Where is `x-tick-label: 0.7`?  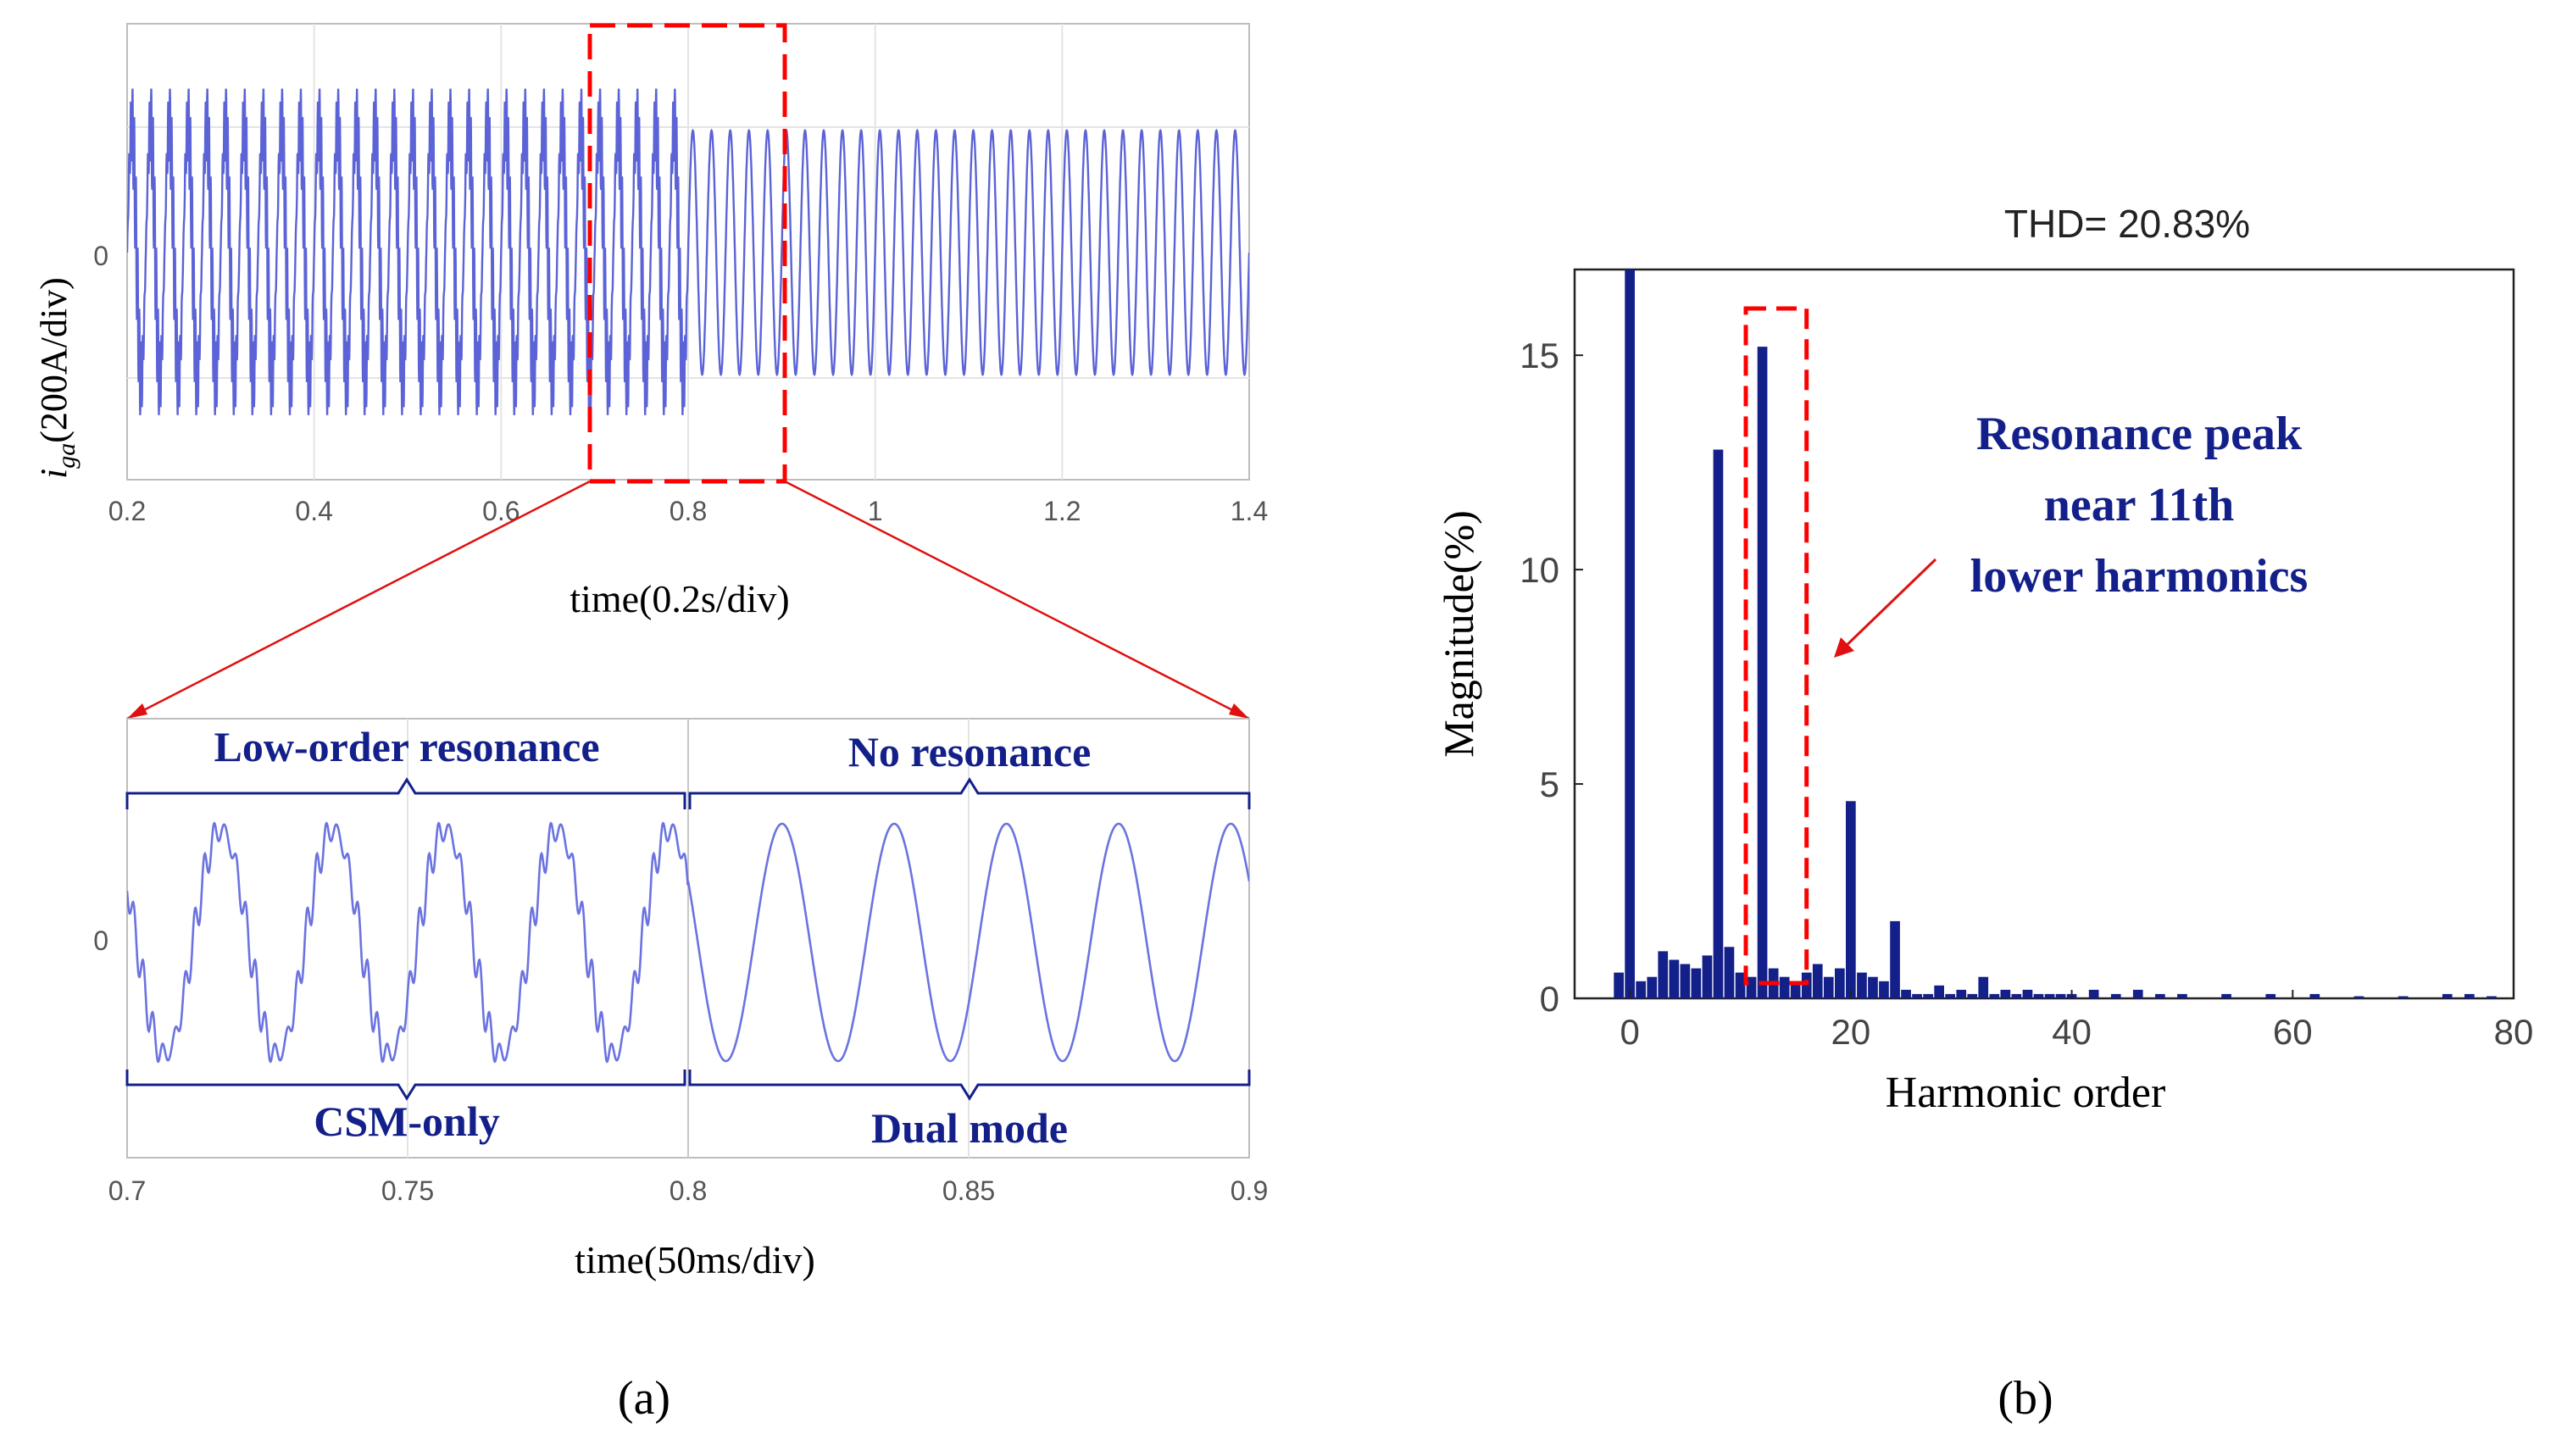
x-tick-label: 0.7 is located at coordinates (127, 1191).